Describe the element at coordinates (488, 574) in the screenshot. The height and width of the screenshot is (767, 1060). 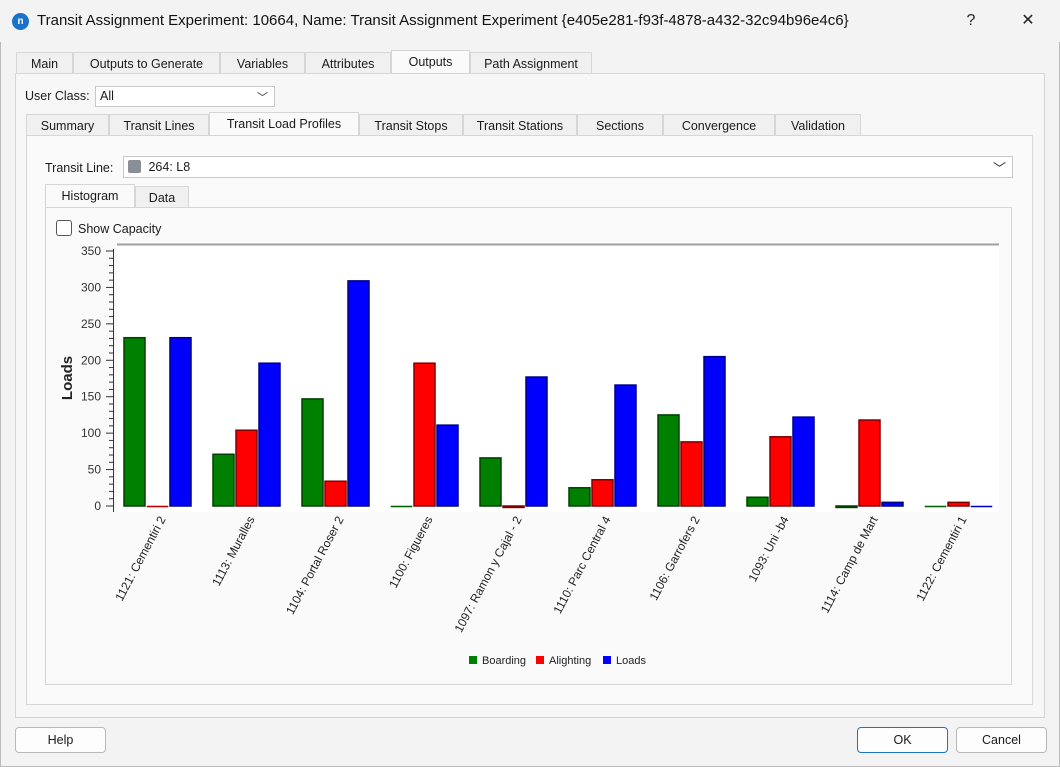
I see `x-tick-label: 1097: Ramon y Cajal - 2` at that location.